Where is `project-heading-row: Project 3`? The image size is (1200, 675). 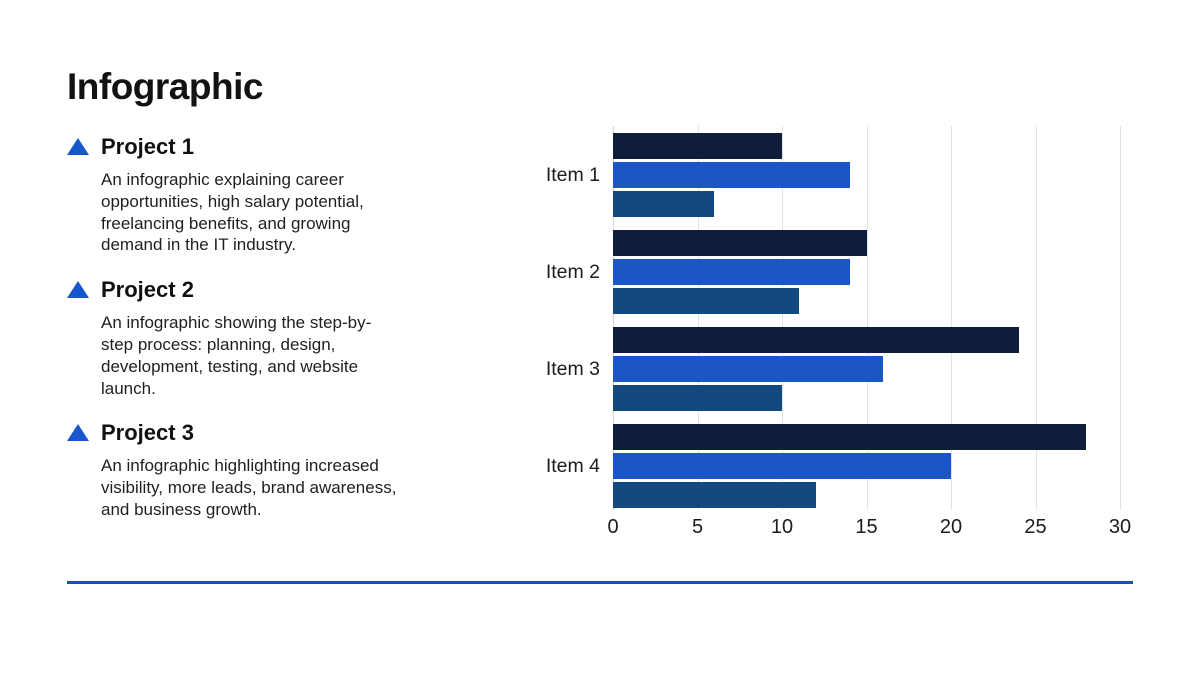 project-heading-row: Project 3 is located at coordinates (282, 433).